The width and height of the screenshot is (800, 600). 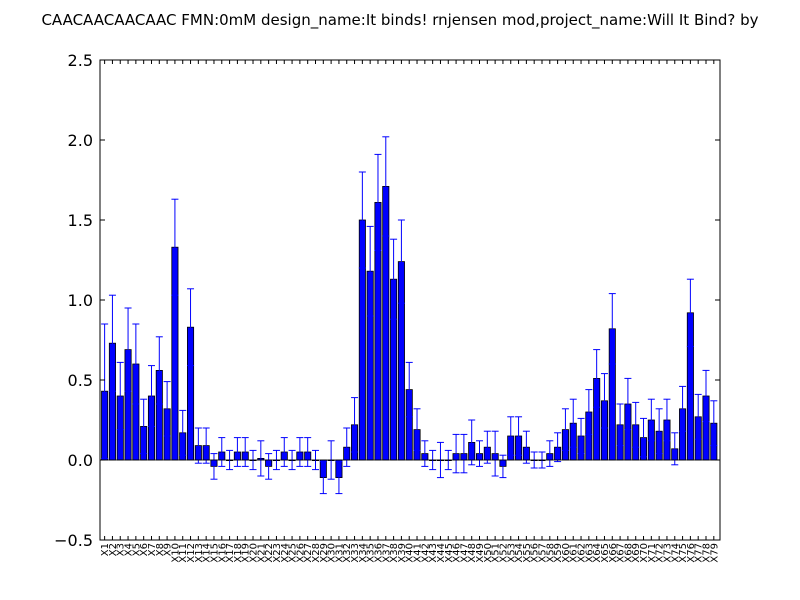 I want to click on error-bar-X78, so click(x=706, y=396).